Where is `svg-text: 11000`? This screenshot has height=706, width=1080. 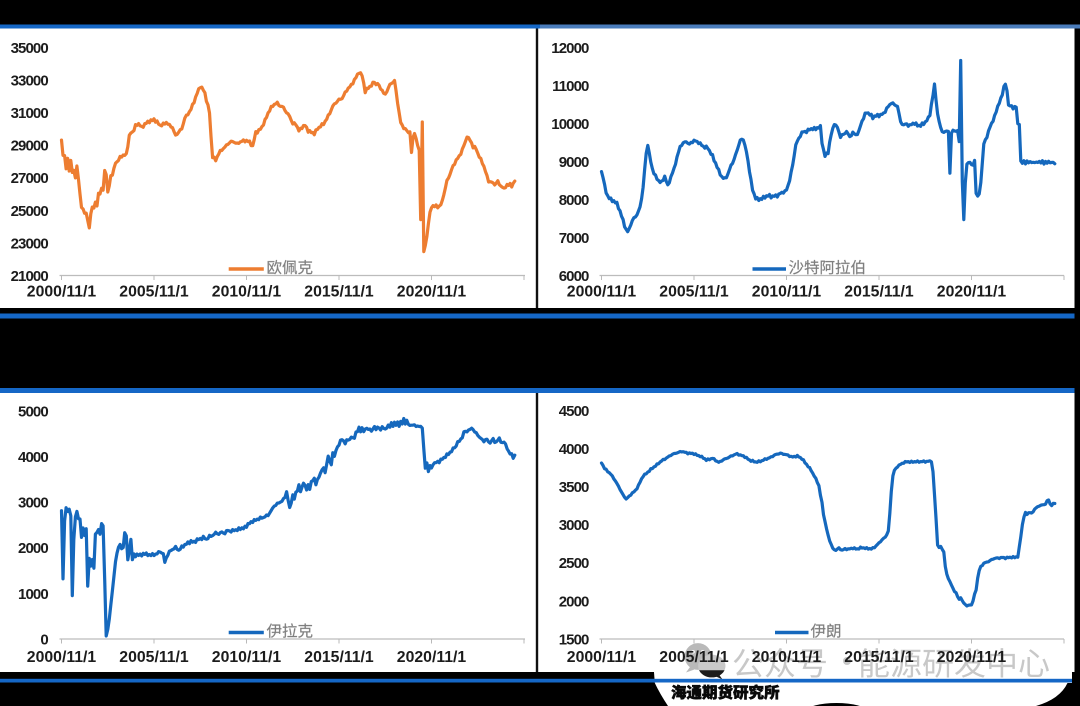 svg-text: 11000 is located at coordinates (570, 86).